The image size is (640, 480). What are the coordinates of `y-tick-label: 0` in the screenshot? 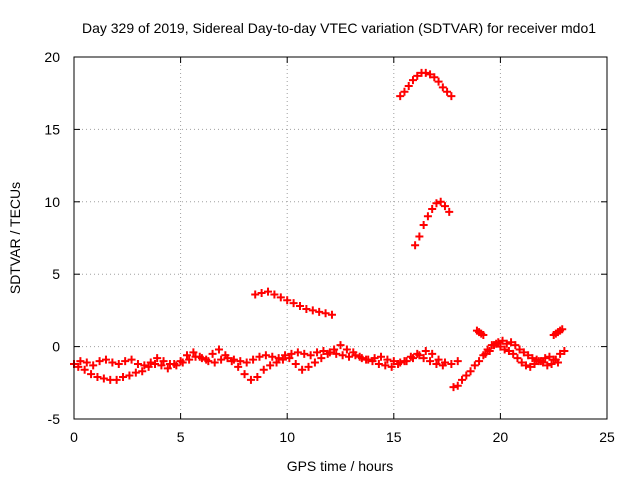 It's located at (56, 347).